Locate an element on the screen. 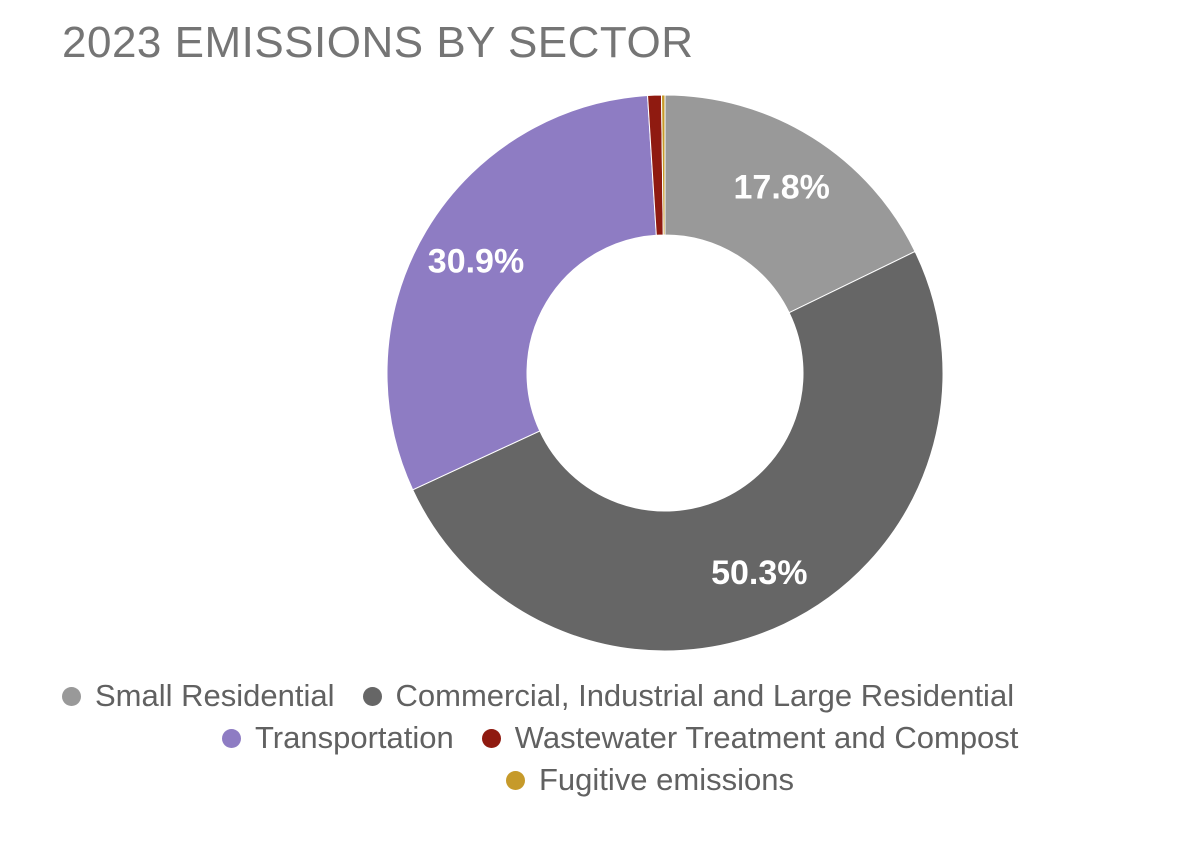  legend-item-fugitive: Fugitive emissions is located at coordinates (650, 780).